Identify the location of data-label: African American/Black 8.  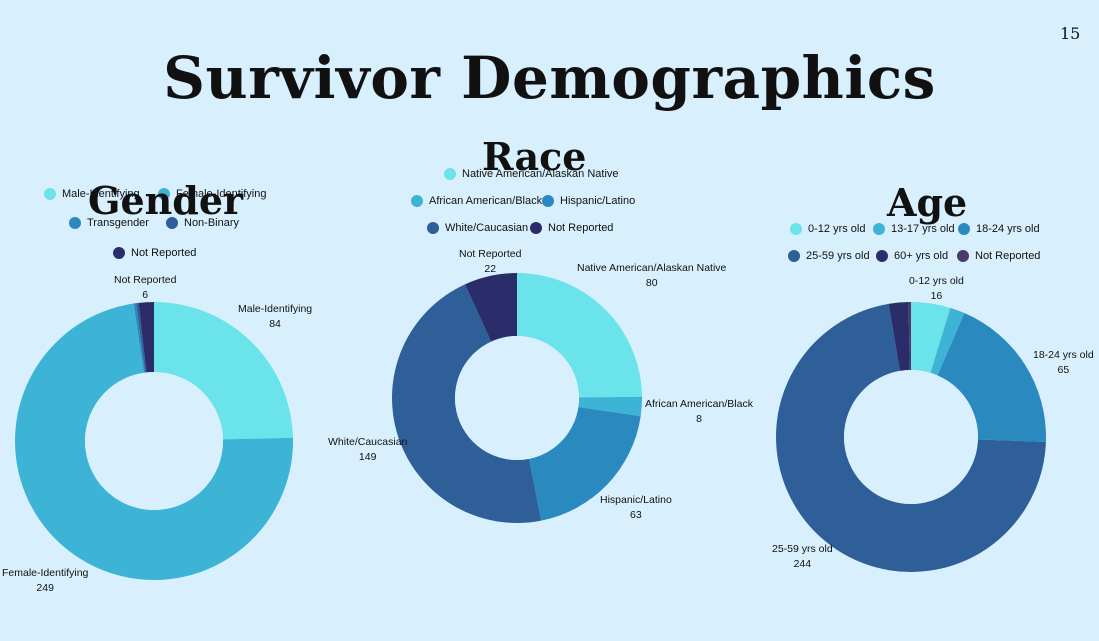
(699, 411).